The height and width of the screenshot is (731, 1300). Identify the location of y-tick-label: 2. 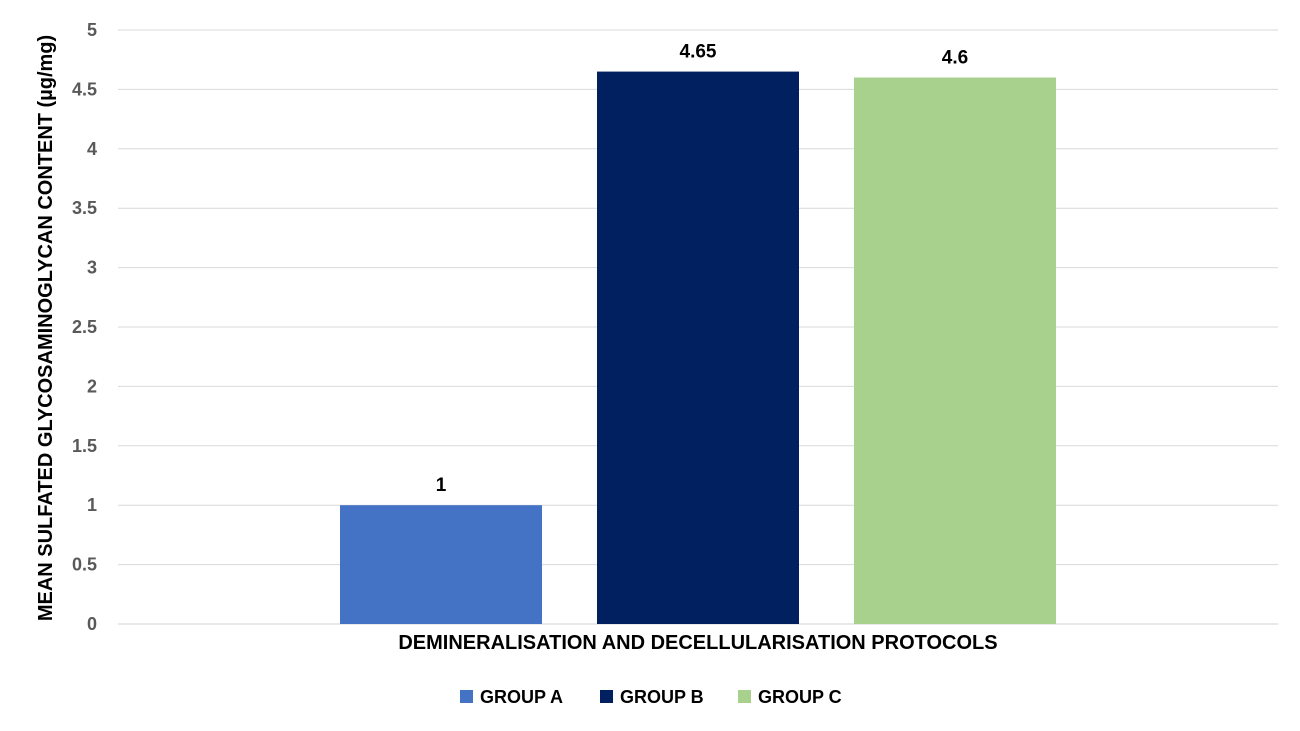
(92, 386).